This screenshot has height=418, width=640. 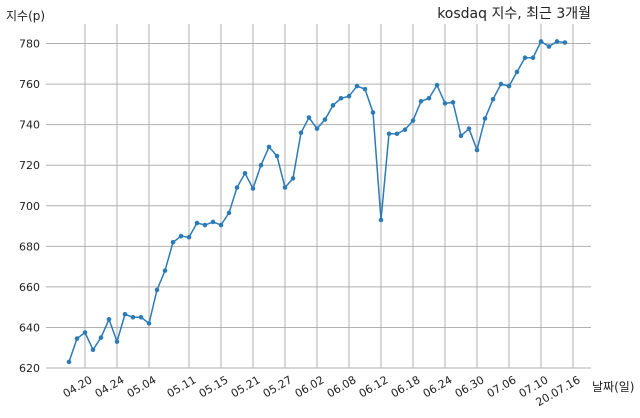 What do you see at coordinates (142, 386) in the screenshot?
I see `x-tick-label: 05.04` at bounding box center [142, 386].